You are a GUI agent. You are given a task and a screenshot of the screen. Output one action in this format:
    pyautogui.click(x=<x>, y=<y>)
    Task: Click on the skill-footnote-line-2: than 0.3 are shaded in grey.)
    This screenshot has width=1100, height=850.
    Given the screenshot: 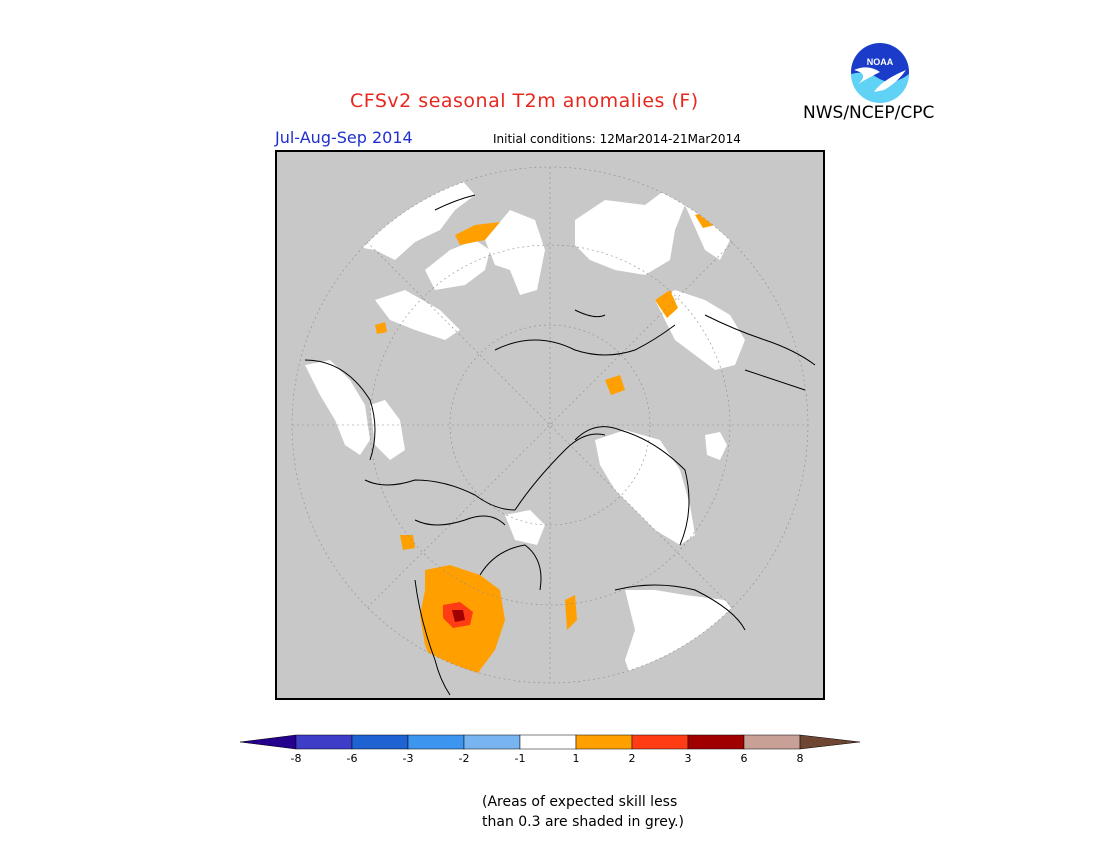 What is the action you would take?
    pyautogui.click(x=583, y=822)
    